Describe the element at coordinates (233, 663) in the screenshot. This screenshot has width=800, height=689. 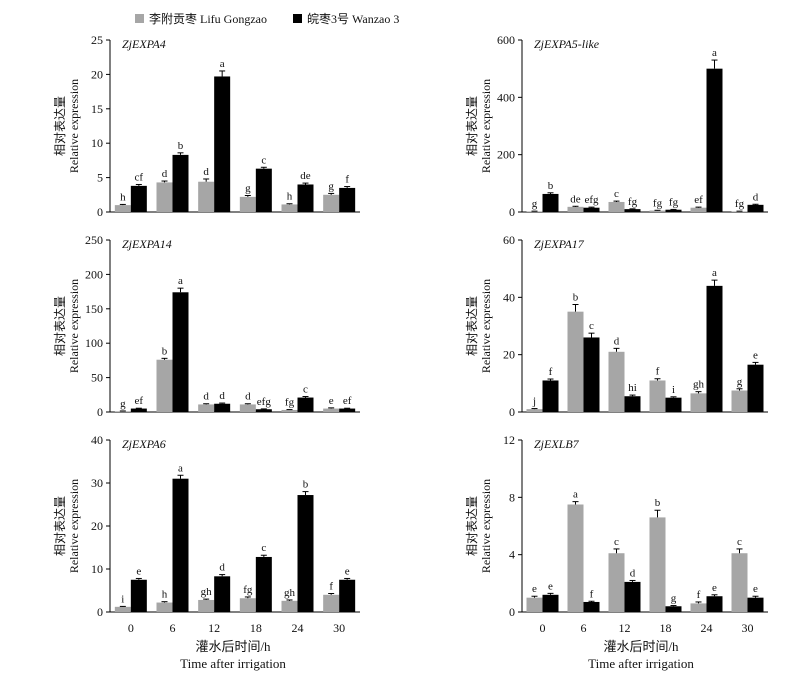
I see `x-axis-title-en-left: Time after irrigation` at that location.